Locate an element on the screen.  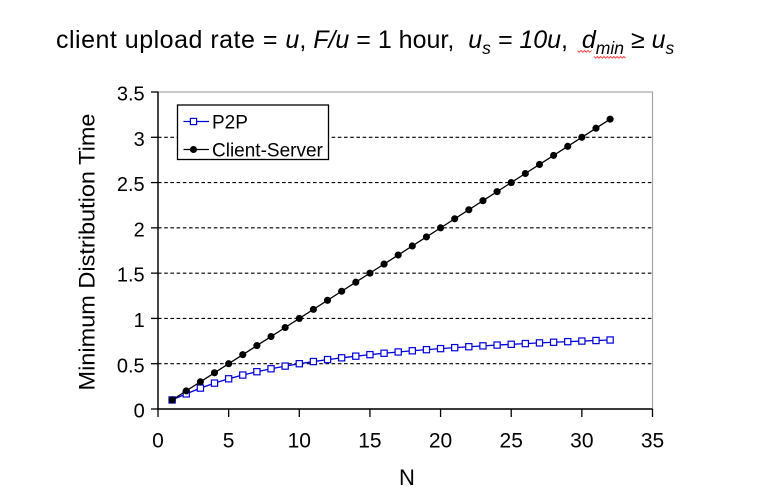
svg-text: 2 is located at coordinates (139, 231).